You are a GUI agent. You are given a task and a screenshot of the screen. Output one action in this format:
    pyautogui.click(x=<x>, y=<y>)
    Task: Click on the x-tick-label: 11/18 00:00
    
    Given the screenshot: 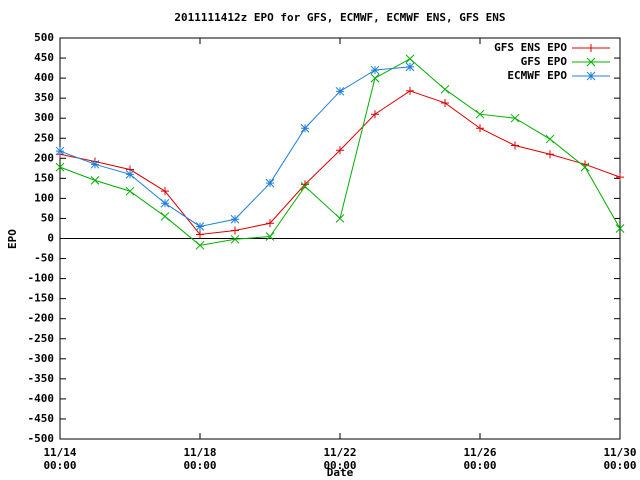 What is the action you would take?
    pyautogui.click(x=199, y=459)
    